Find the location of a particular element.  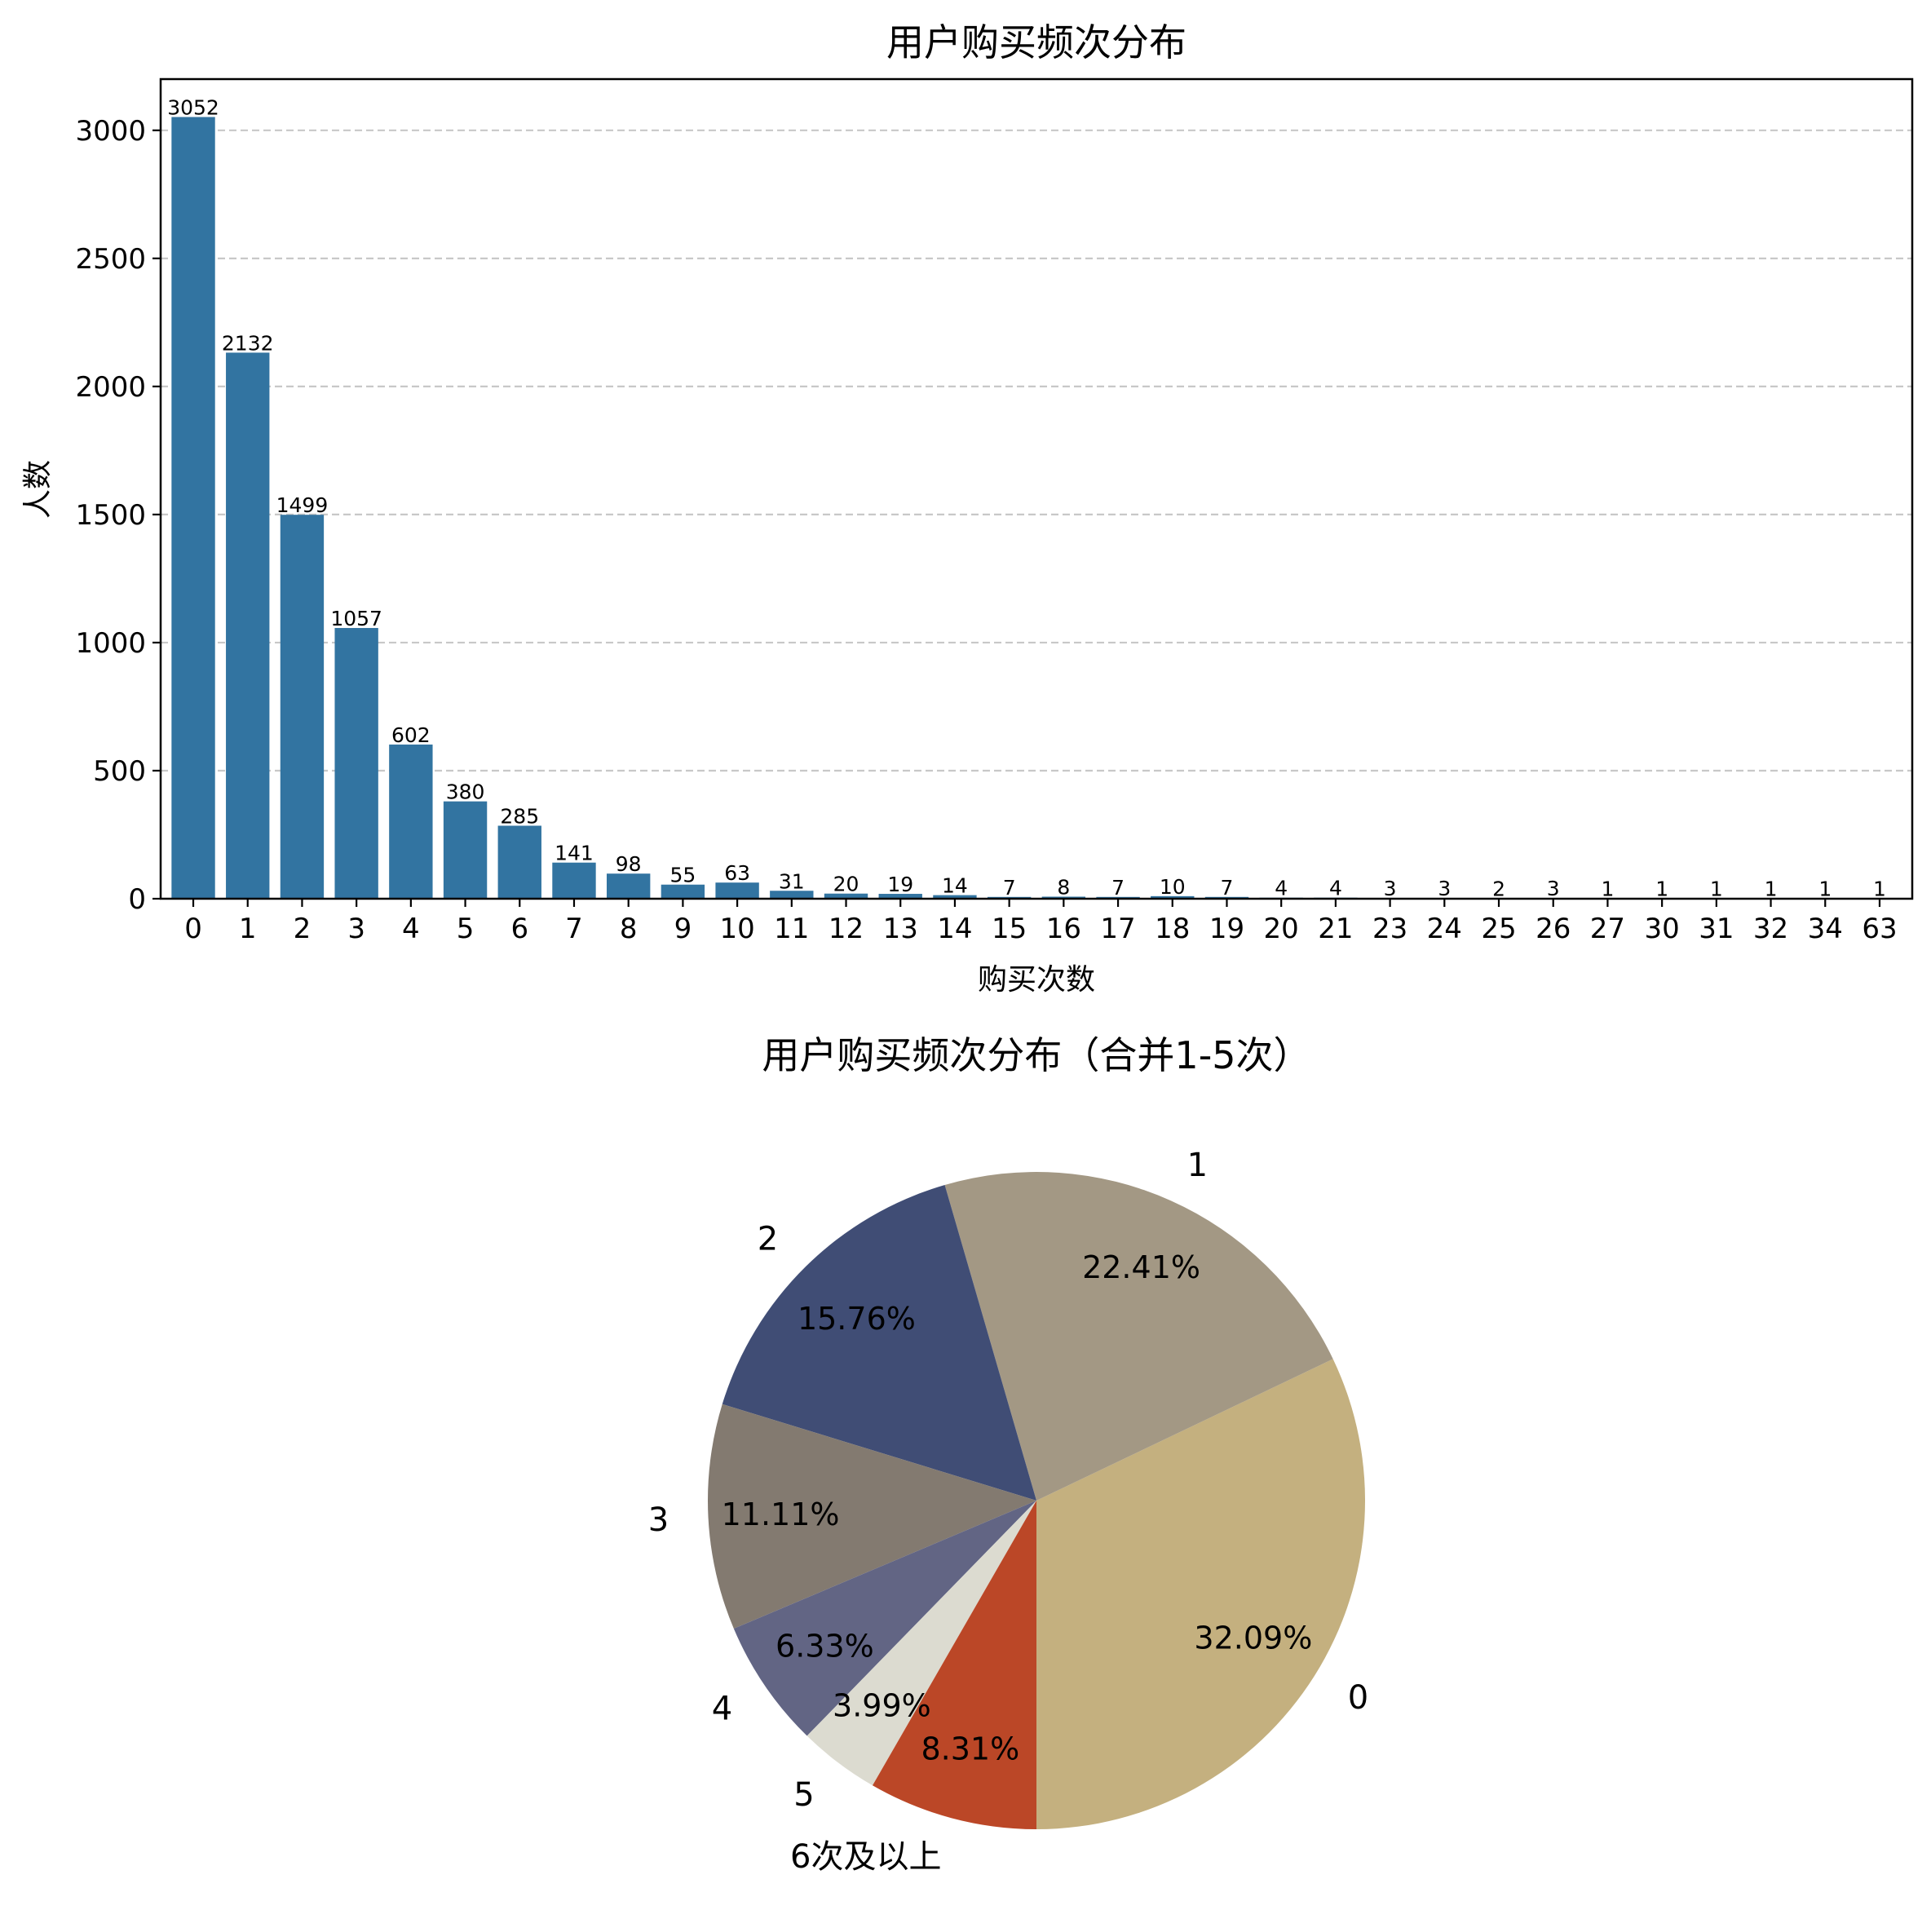

x-axis-label: 购买次数 is located at coordinates (1036, 980).